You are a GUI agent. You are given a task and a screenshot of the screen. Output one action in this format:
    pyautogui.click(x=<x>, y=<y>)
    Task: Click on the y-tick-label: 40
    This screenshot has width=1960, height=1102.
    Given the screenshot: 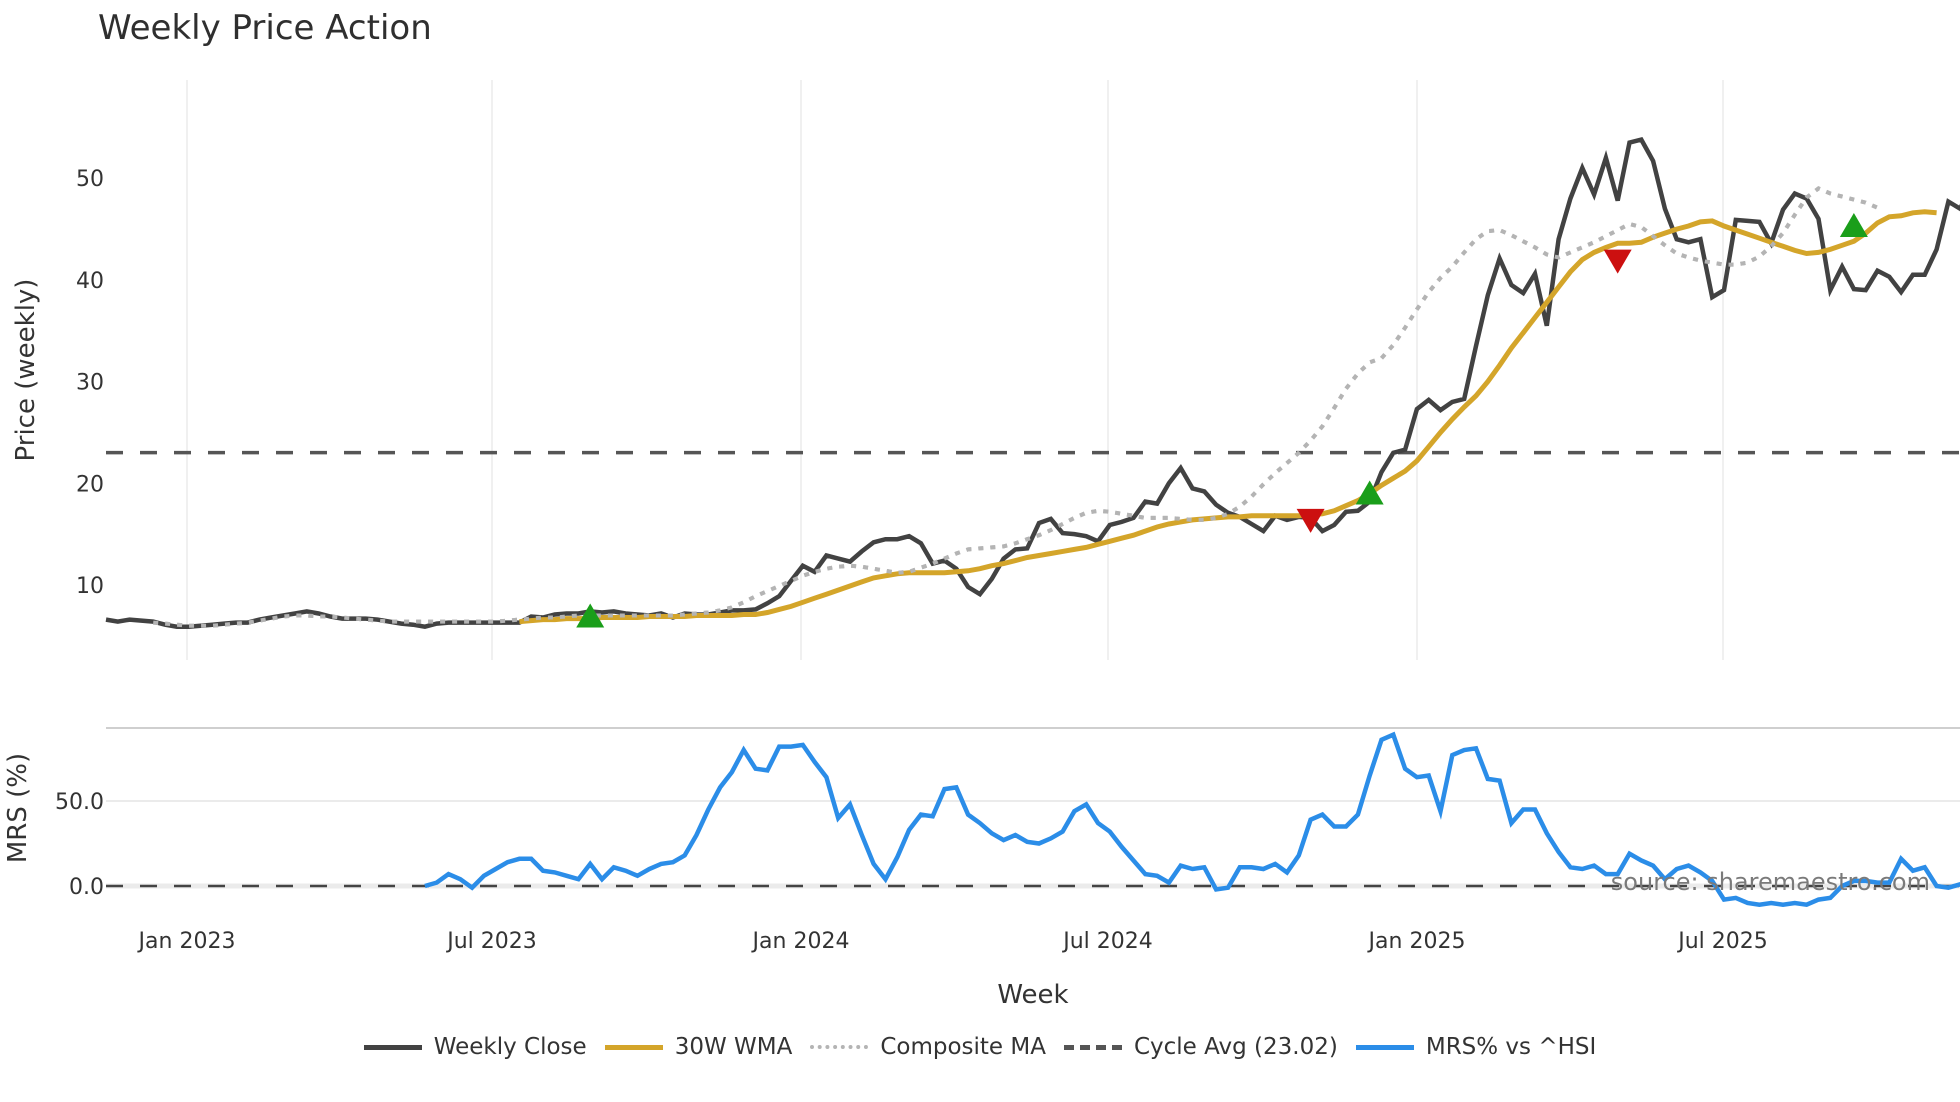 What is the action you would take?
    pyautogui.click(x=90, y=281)
    